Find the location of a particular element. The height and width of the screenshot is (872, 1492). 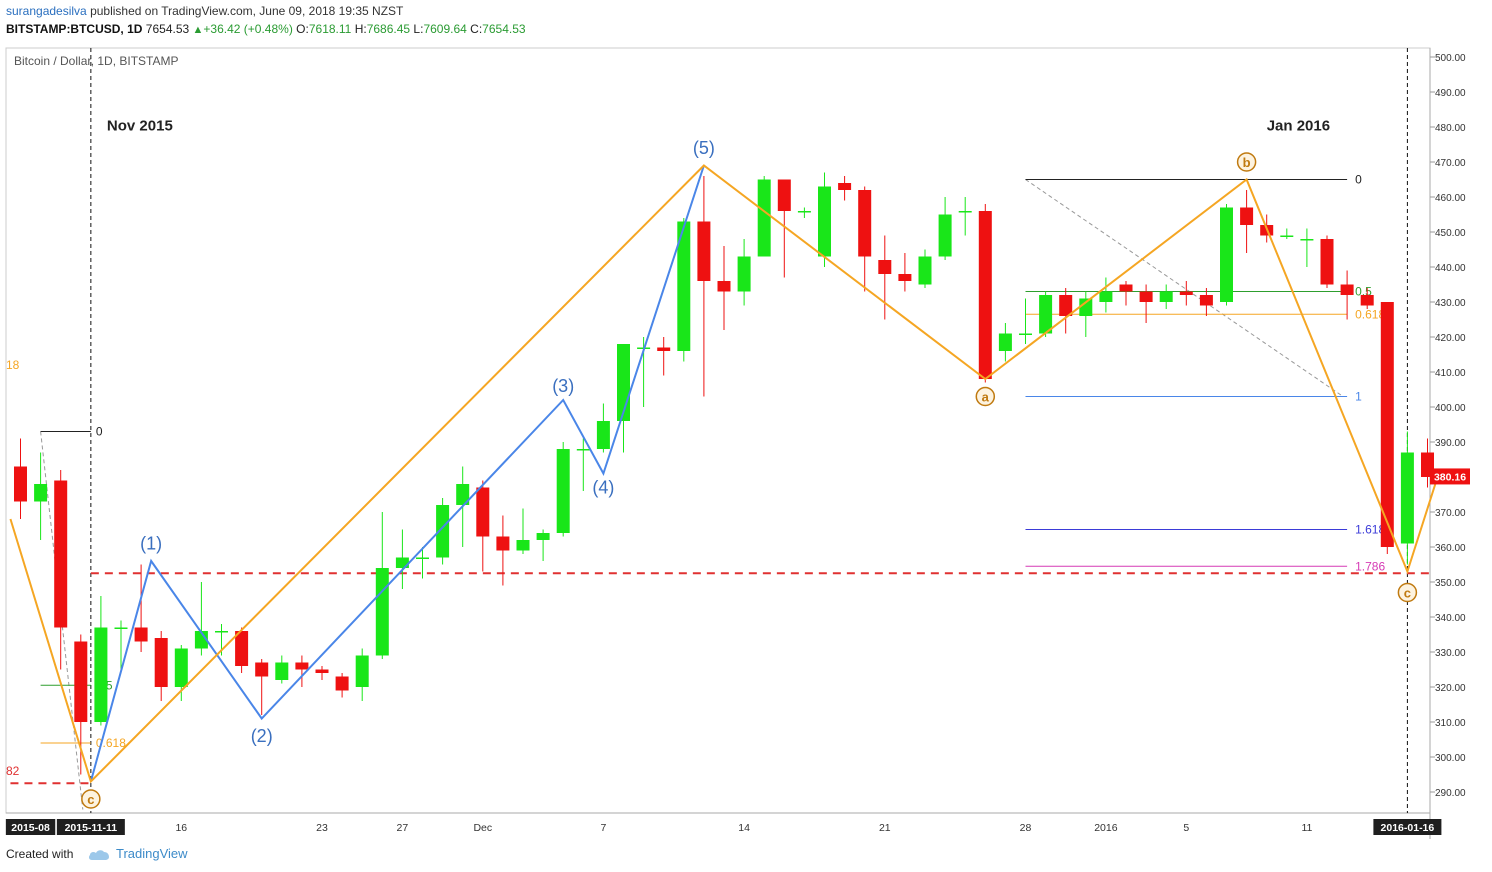

date-annotation: Jan 2016 is located at coordinates (1298, 126).